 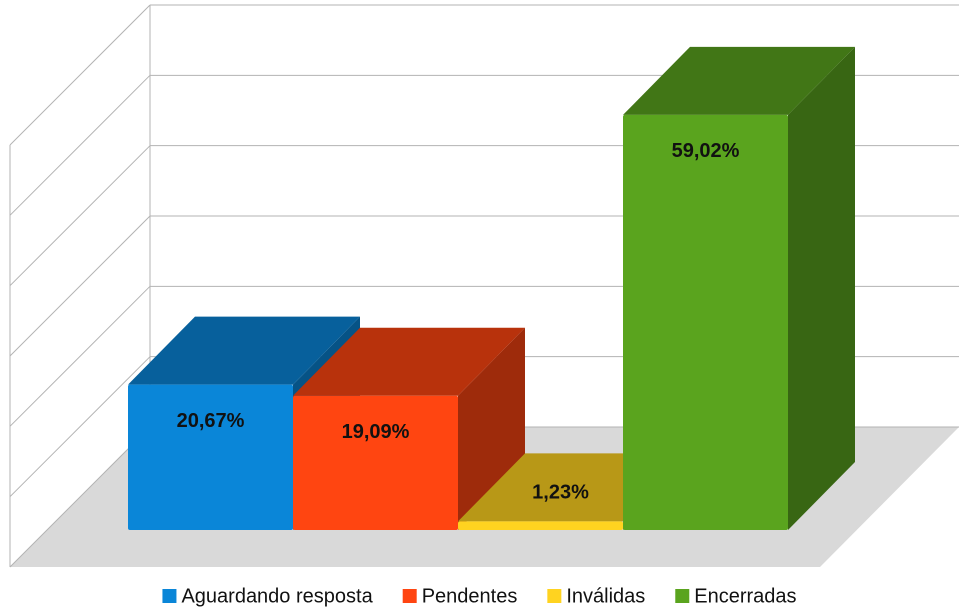 What do you see at coordinates (277, 596) in the screenshot?
I see `legend-label: Aguardando resposta` at bounding box center [277, 596].